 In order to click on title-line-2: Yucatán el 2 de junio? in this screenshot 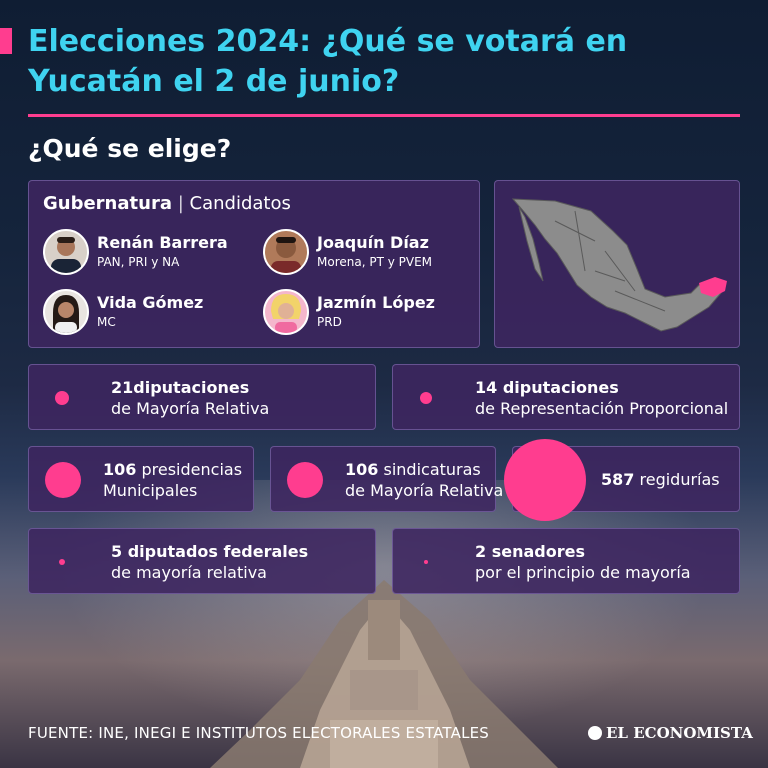, I will do `click(214, 81)`.